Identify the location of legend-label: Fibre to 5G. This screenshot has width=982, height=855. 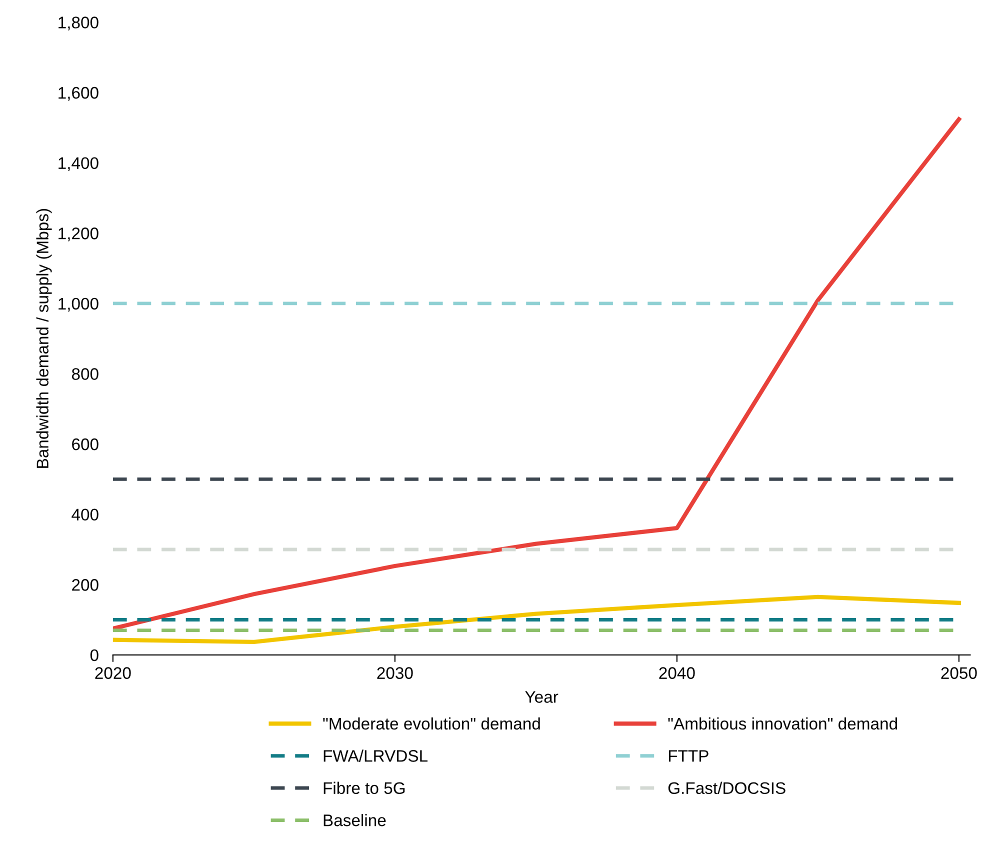
(364, 788).